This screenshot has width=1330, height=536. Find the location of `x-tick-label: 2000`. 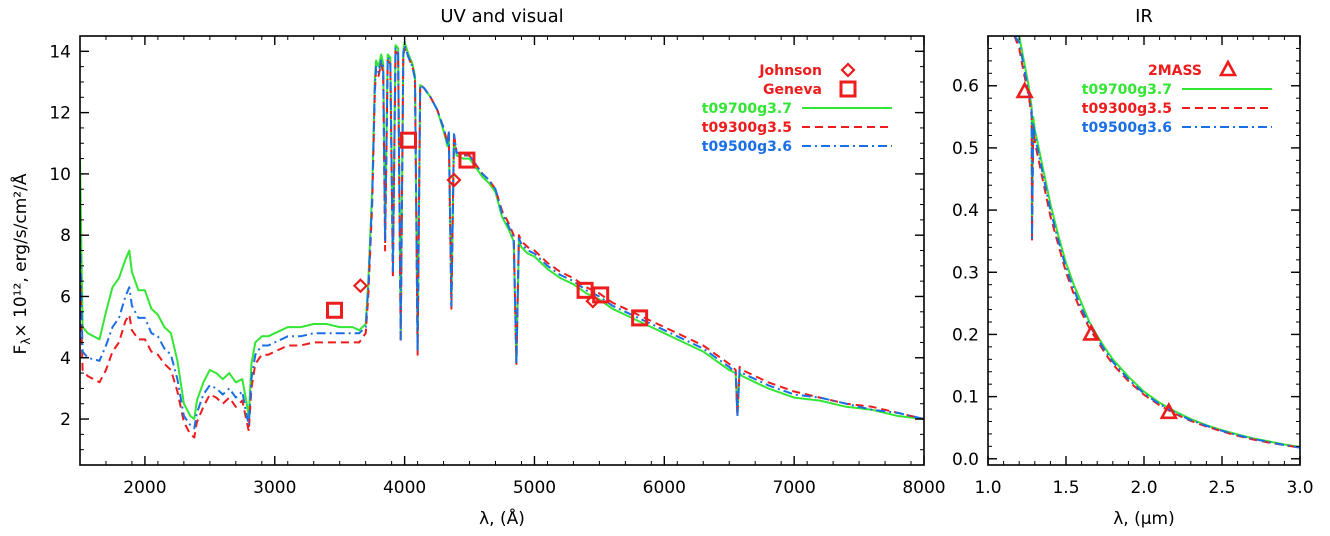

x-tick-label: 2000 is located at coordinates (144, 488).